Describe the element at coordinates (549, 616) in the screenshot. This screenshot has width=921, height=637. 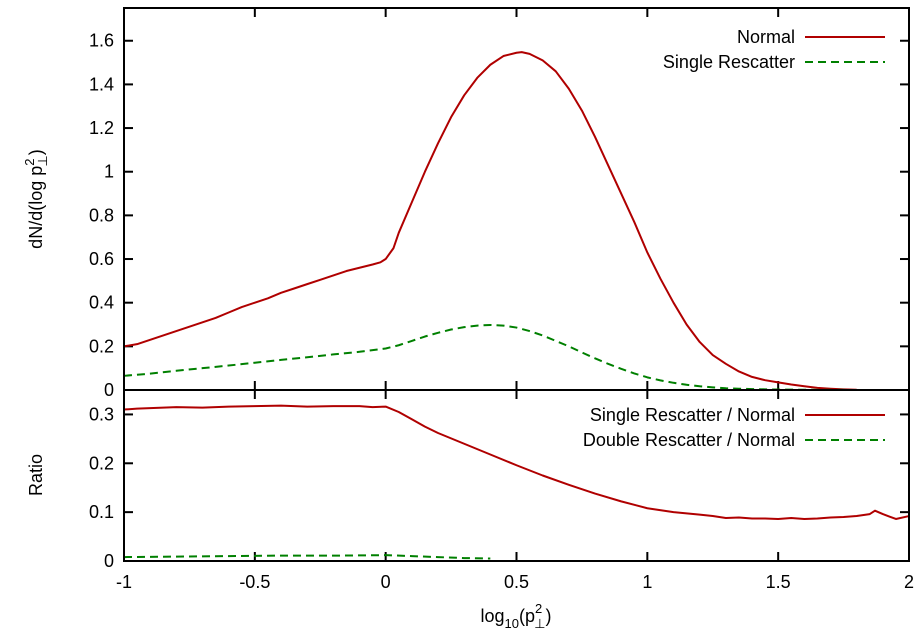
I see `x-axis-label-close: )` at that location.